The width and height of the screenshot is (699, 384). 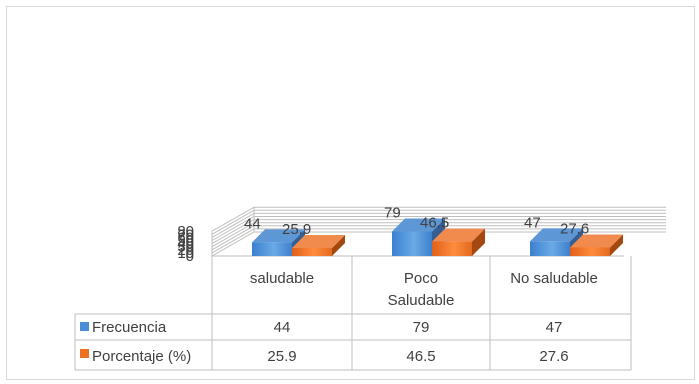 I want to click on y-tick-label: 70, so click(x=185, y=234).